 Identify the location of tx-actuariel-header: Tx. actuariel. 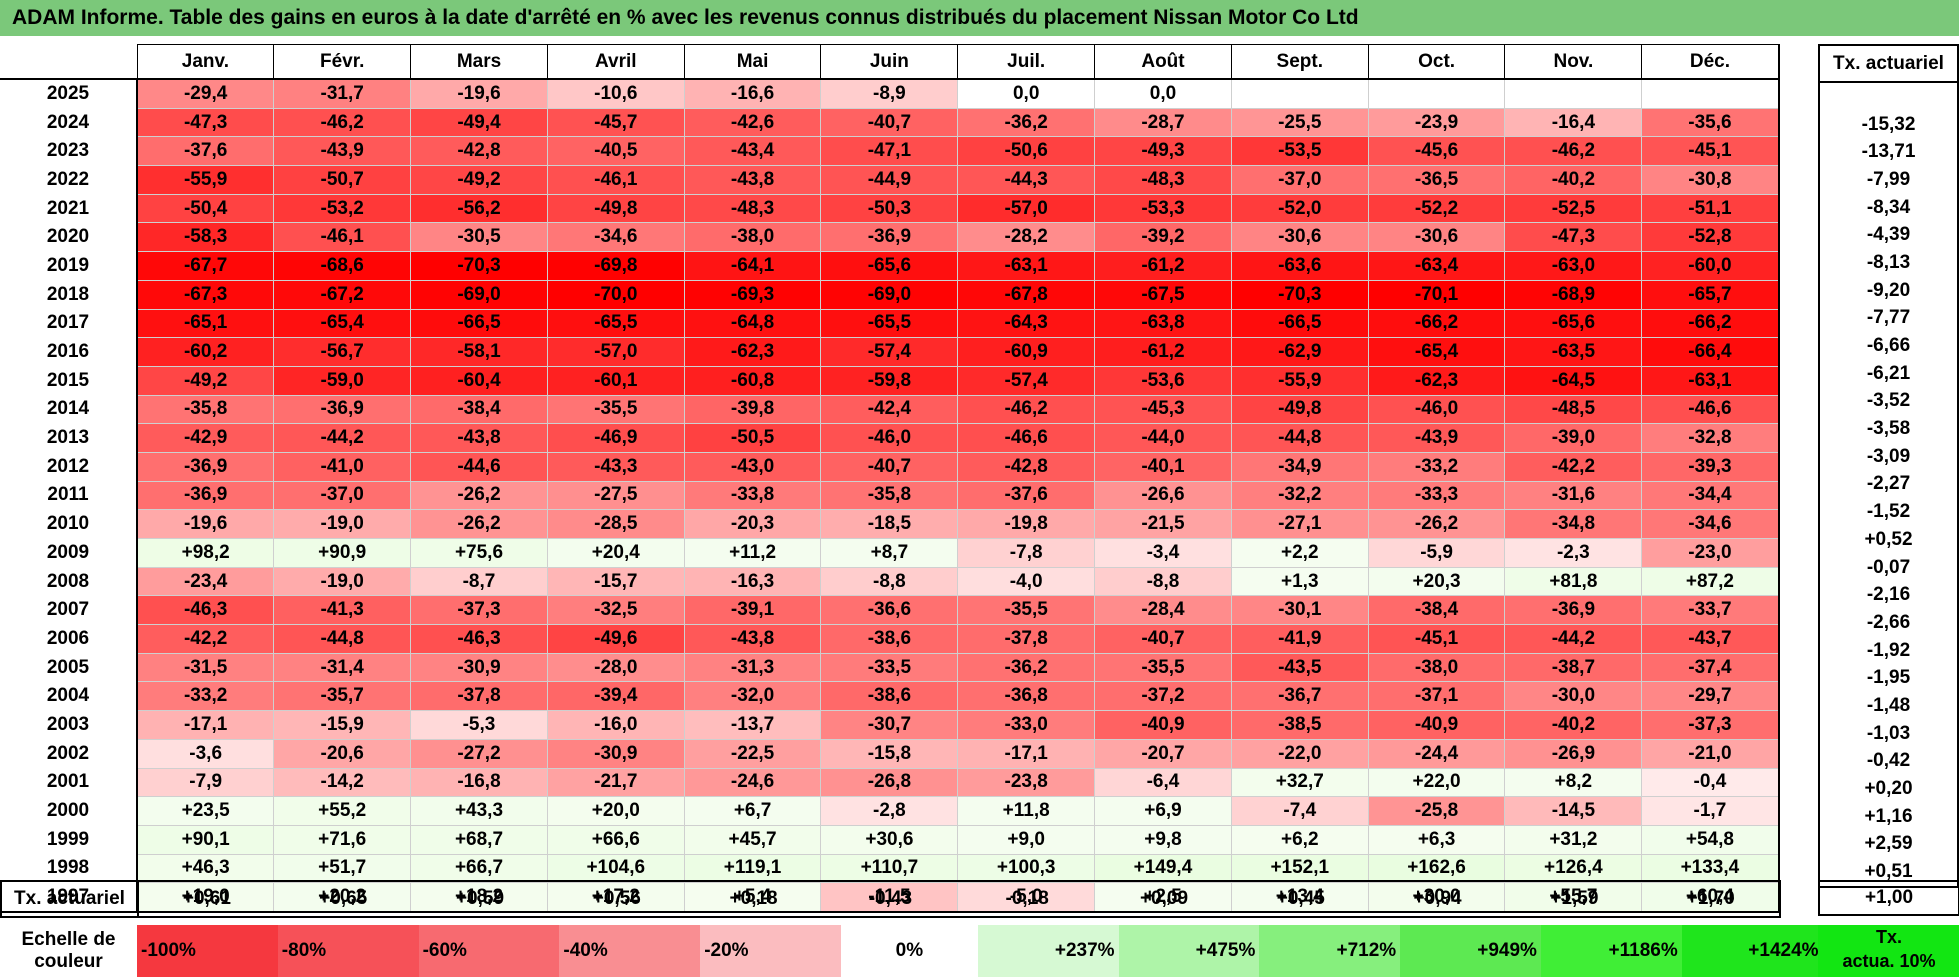
(1888, 63).